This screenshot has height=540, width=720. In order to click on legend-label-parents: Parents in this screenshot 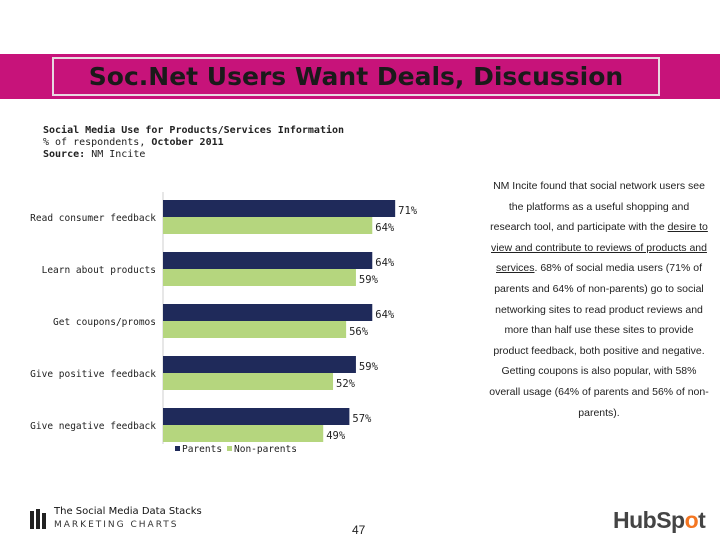, I will do `click(202, 449)`.